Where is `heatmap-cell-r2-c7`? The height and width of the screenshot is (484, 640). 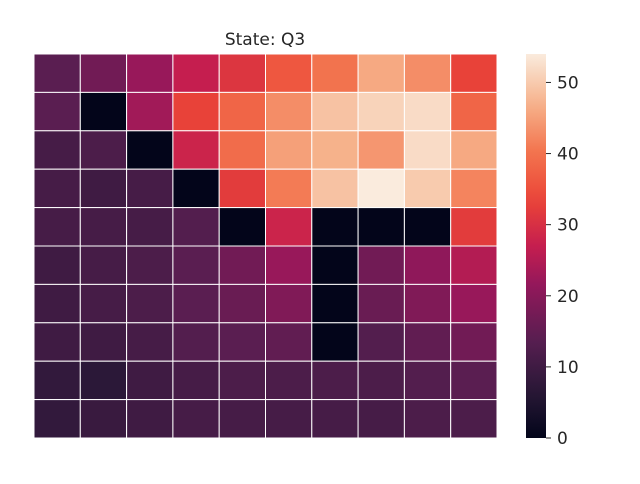
heatmap-cell-r2-c7 is located at coordinates (381, 150).